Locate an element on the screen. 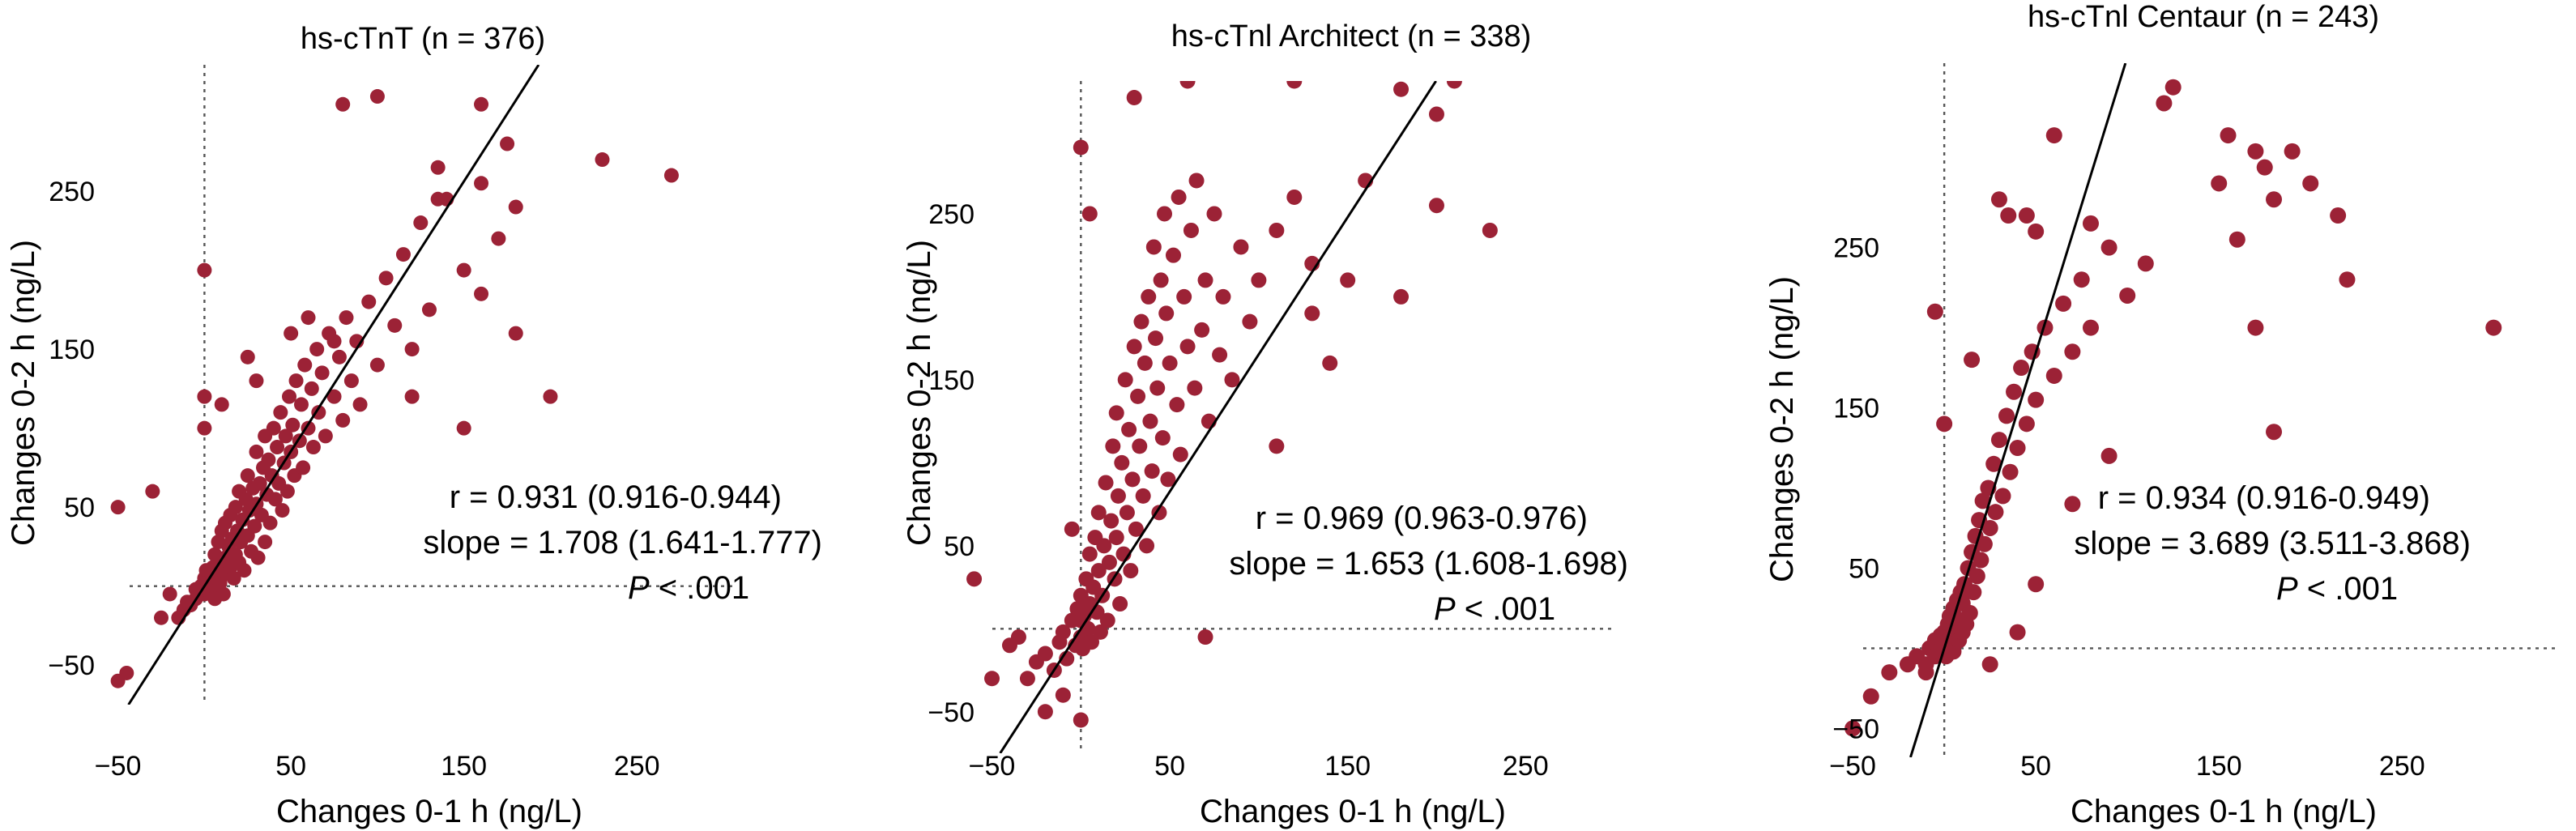 This screenshot has width=2576, height=831. stat-slope: slope = 1.708 (1.641-1.777) is located at coordinates (622, 543).